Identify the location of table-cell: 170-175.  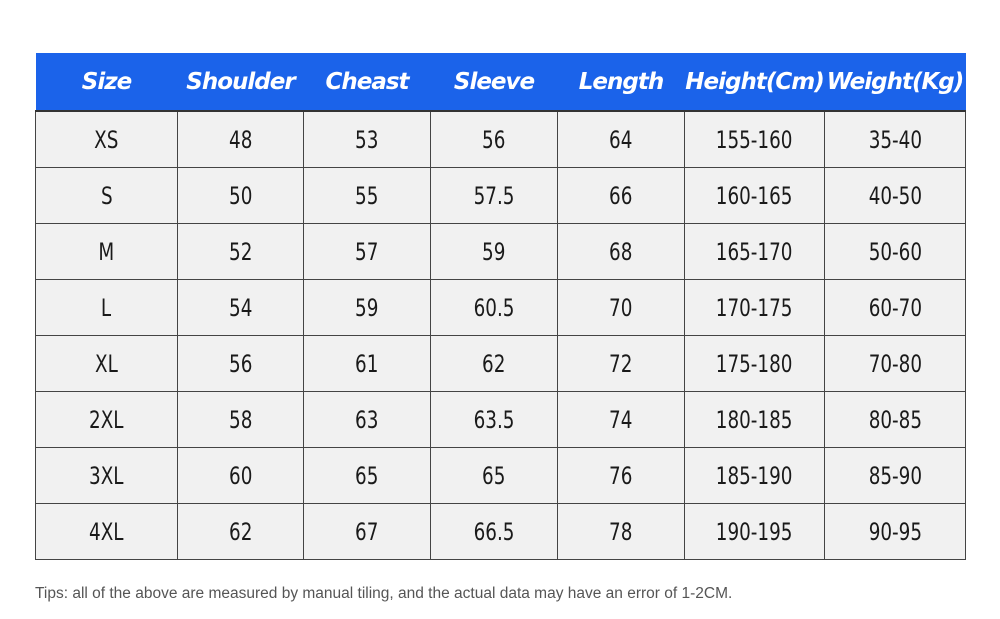
(754, 307).